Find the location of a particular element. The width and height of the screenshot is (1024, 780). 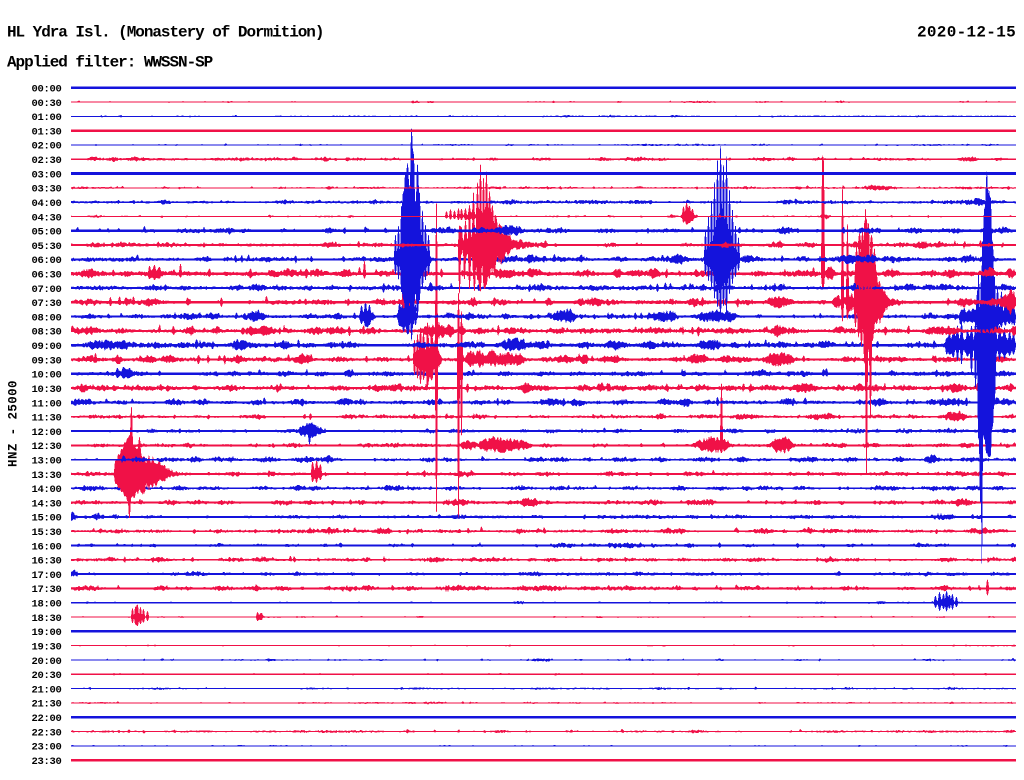

svg-text: 20:30 is located at coordinates (46, 676).